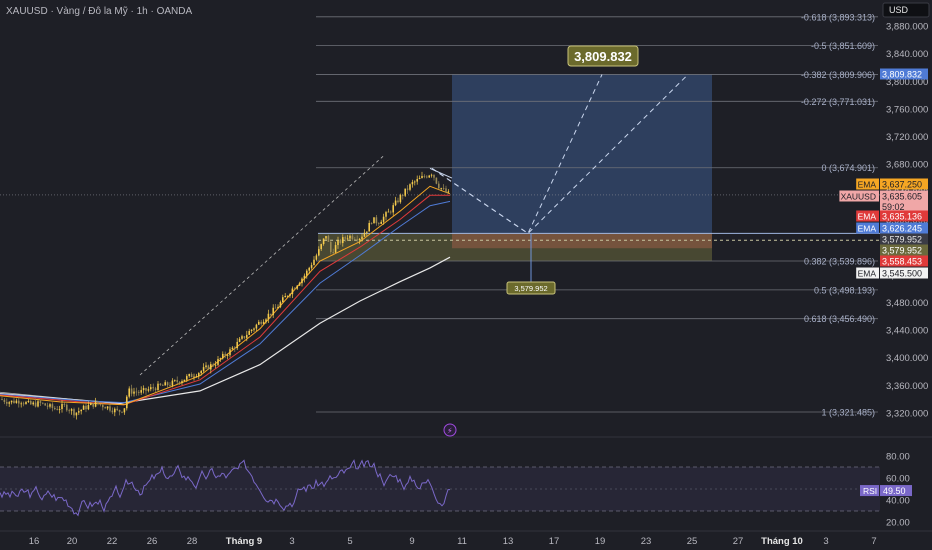 The image size is (932, 550). I want to click on rsi-title-text: RSI, so click(870, 491).